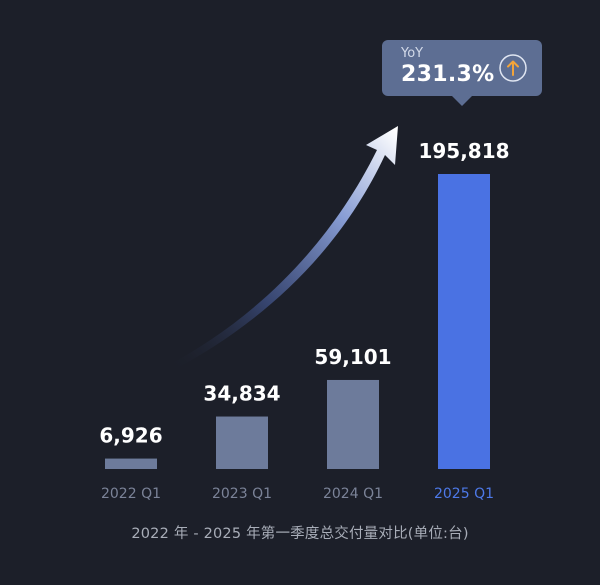  I want to click on tick-label: 2025 Q1, so click(464, 494).